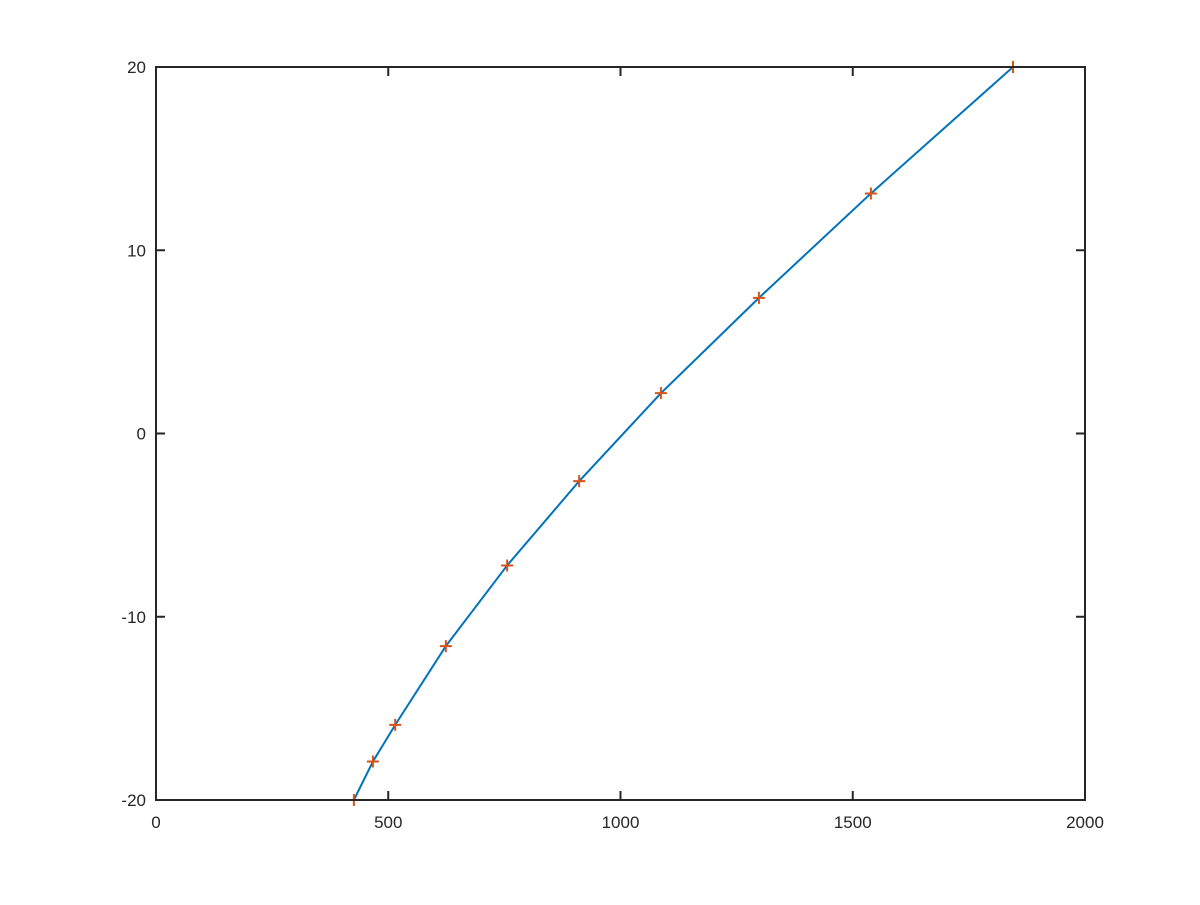 The width and height of the screenshot is (1200, 905). I want to click on x-tick-label: 1500, so click(853, 822).